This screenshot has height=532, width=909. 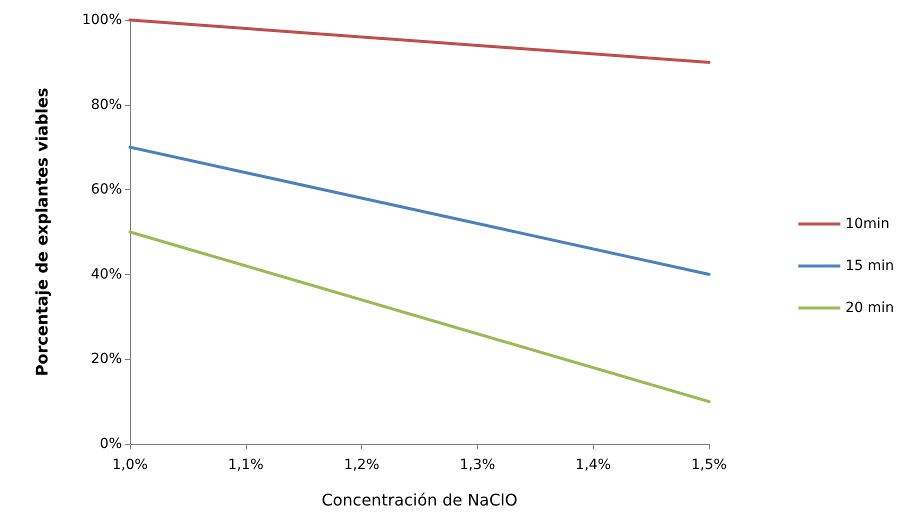 What do you see at coordinates (102, 20) in the screenshot?
I see `y-tick-label: 100%` at bounding box center [102, 20].